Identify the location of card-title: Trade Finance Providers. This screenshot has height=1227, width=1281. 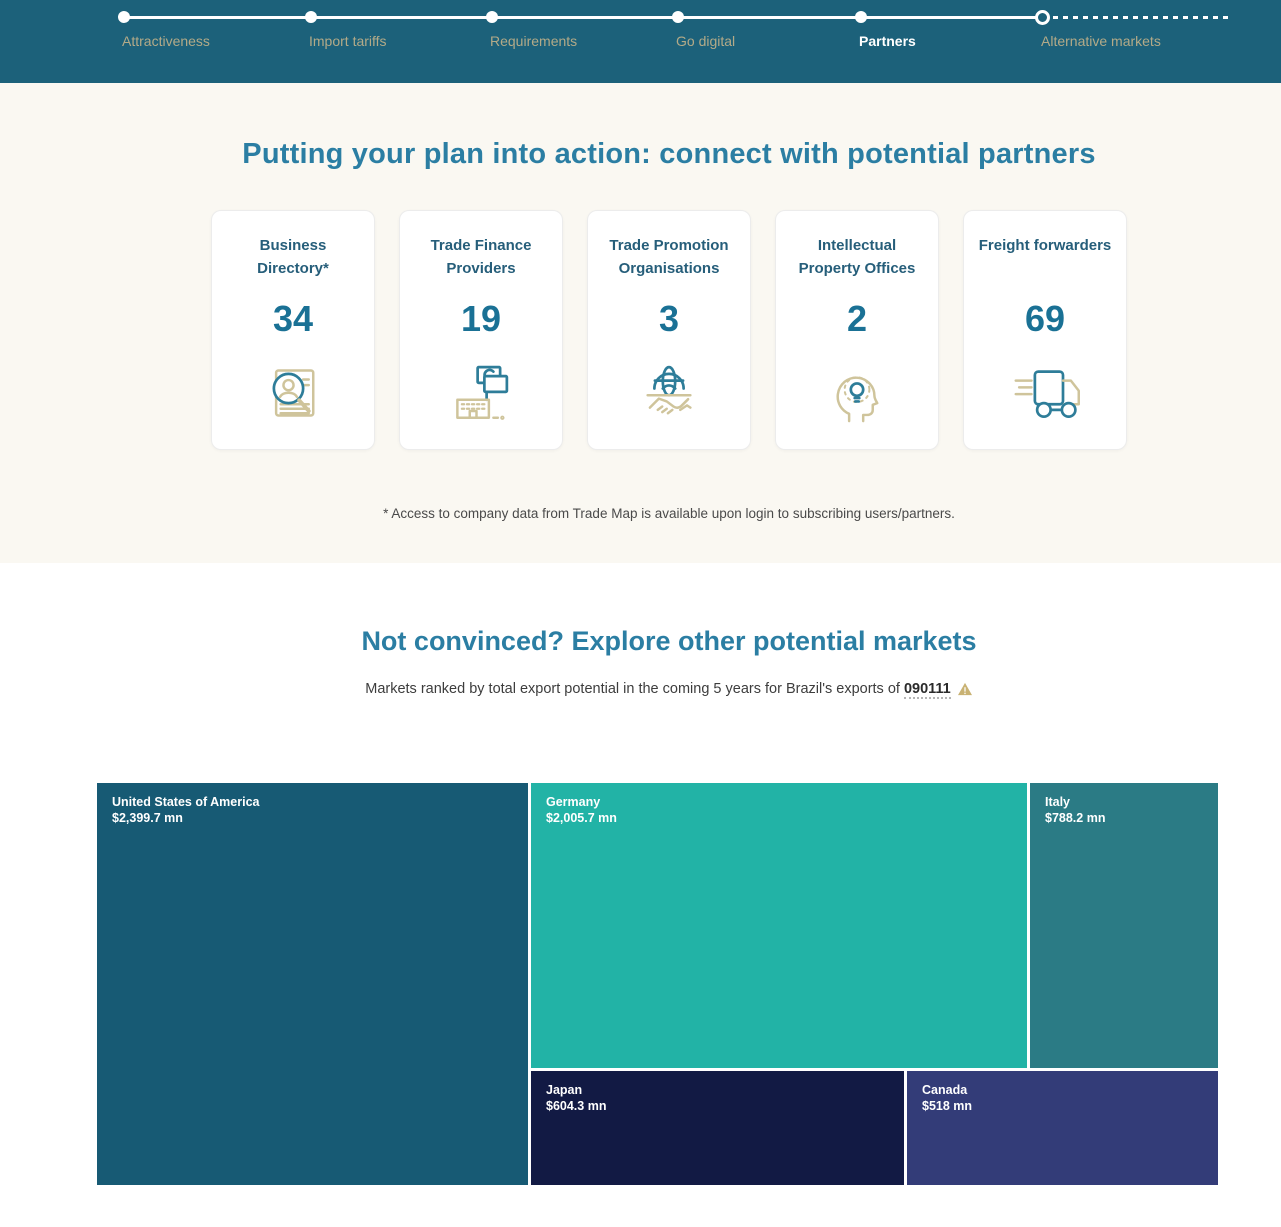
(481, 257).